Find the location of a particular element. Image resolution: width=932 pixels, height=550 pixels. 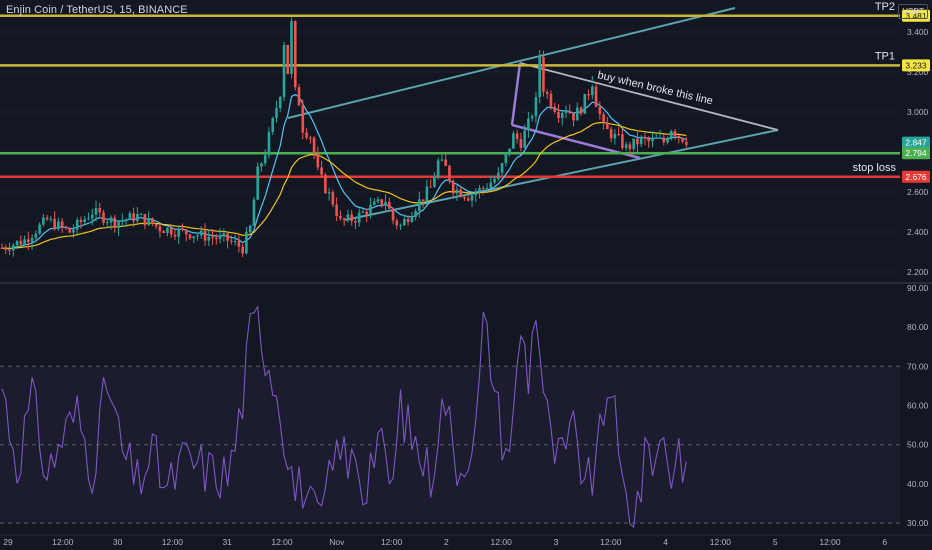

wedge-upper-line is located at coordinates (649, 96).